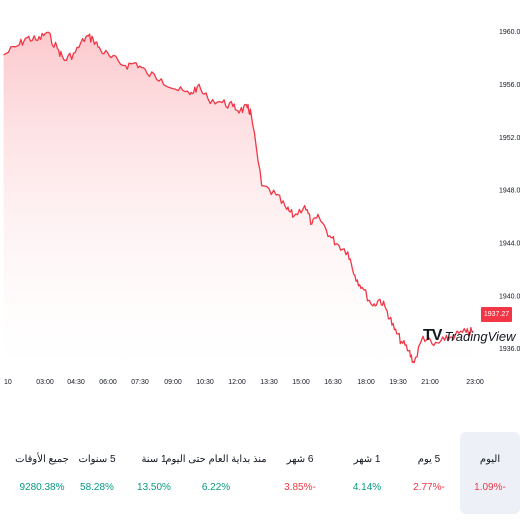 This screenshot has height=520, width=520. Describe the element at coordinates (97, 487) in the screenshot. I see `period-change-value: 58.28%` at that location.